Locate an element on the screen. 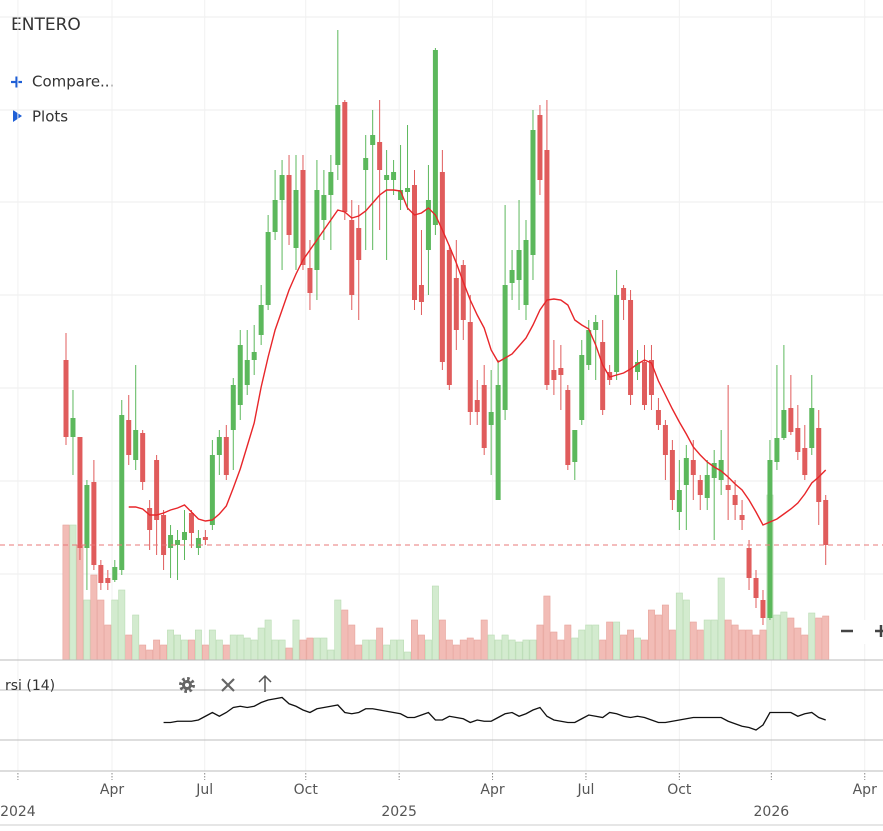 The width and height of the screenshot is (883, 831). plots-label: Plots is located at coordinates (50, 117).